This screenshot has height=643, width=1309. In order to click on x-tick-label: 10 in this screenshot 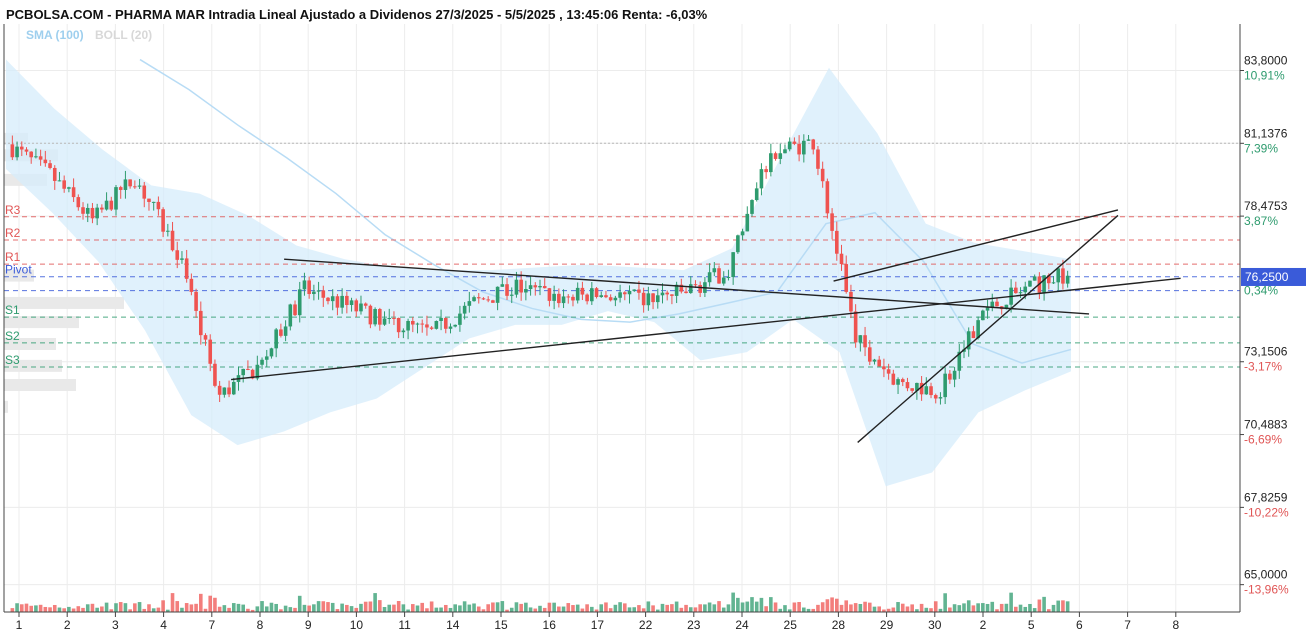, I will do `click(357, 625)`.